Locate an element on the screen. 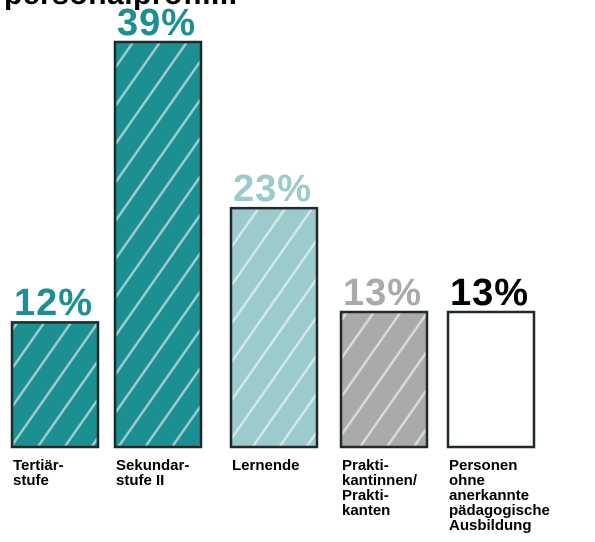  value-label-1: 12% is located at coordinates (54, 303).